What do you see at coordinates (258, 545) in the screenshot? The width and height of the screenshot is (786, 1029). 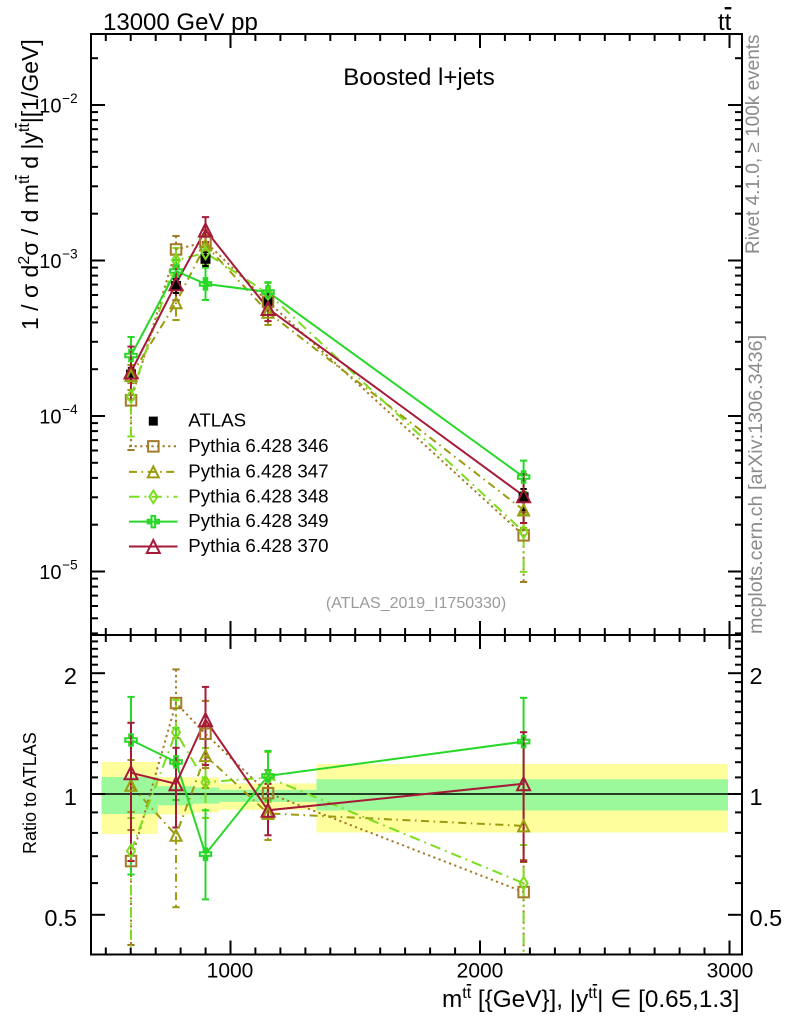 I see `svg-text: Pythia 6.428 370` at bounding box center [258, 545].